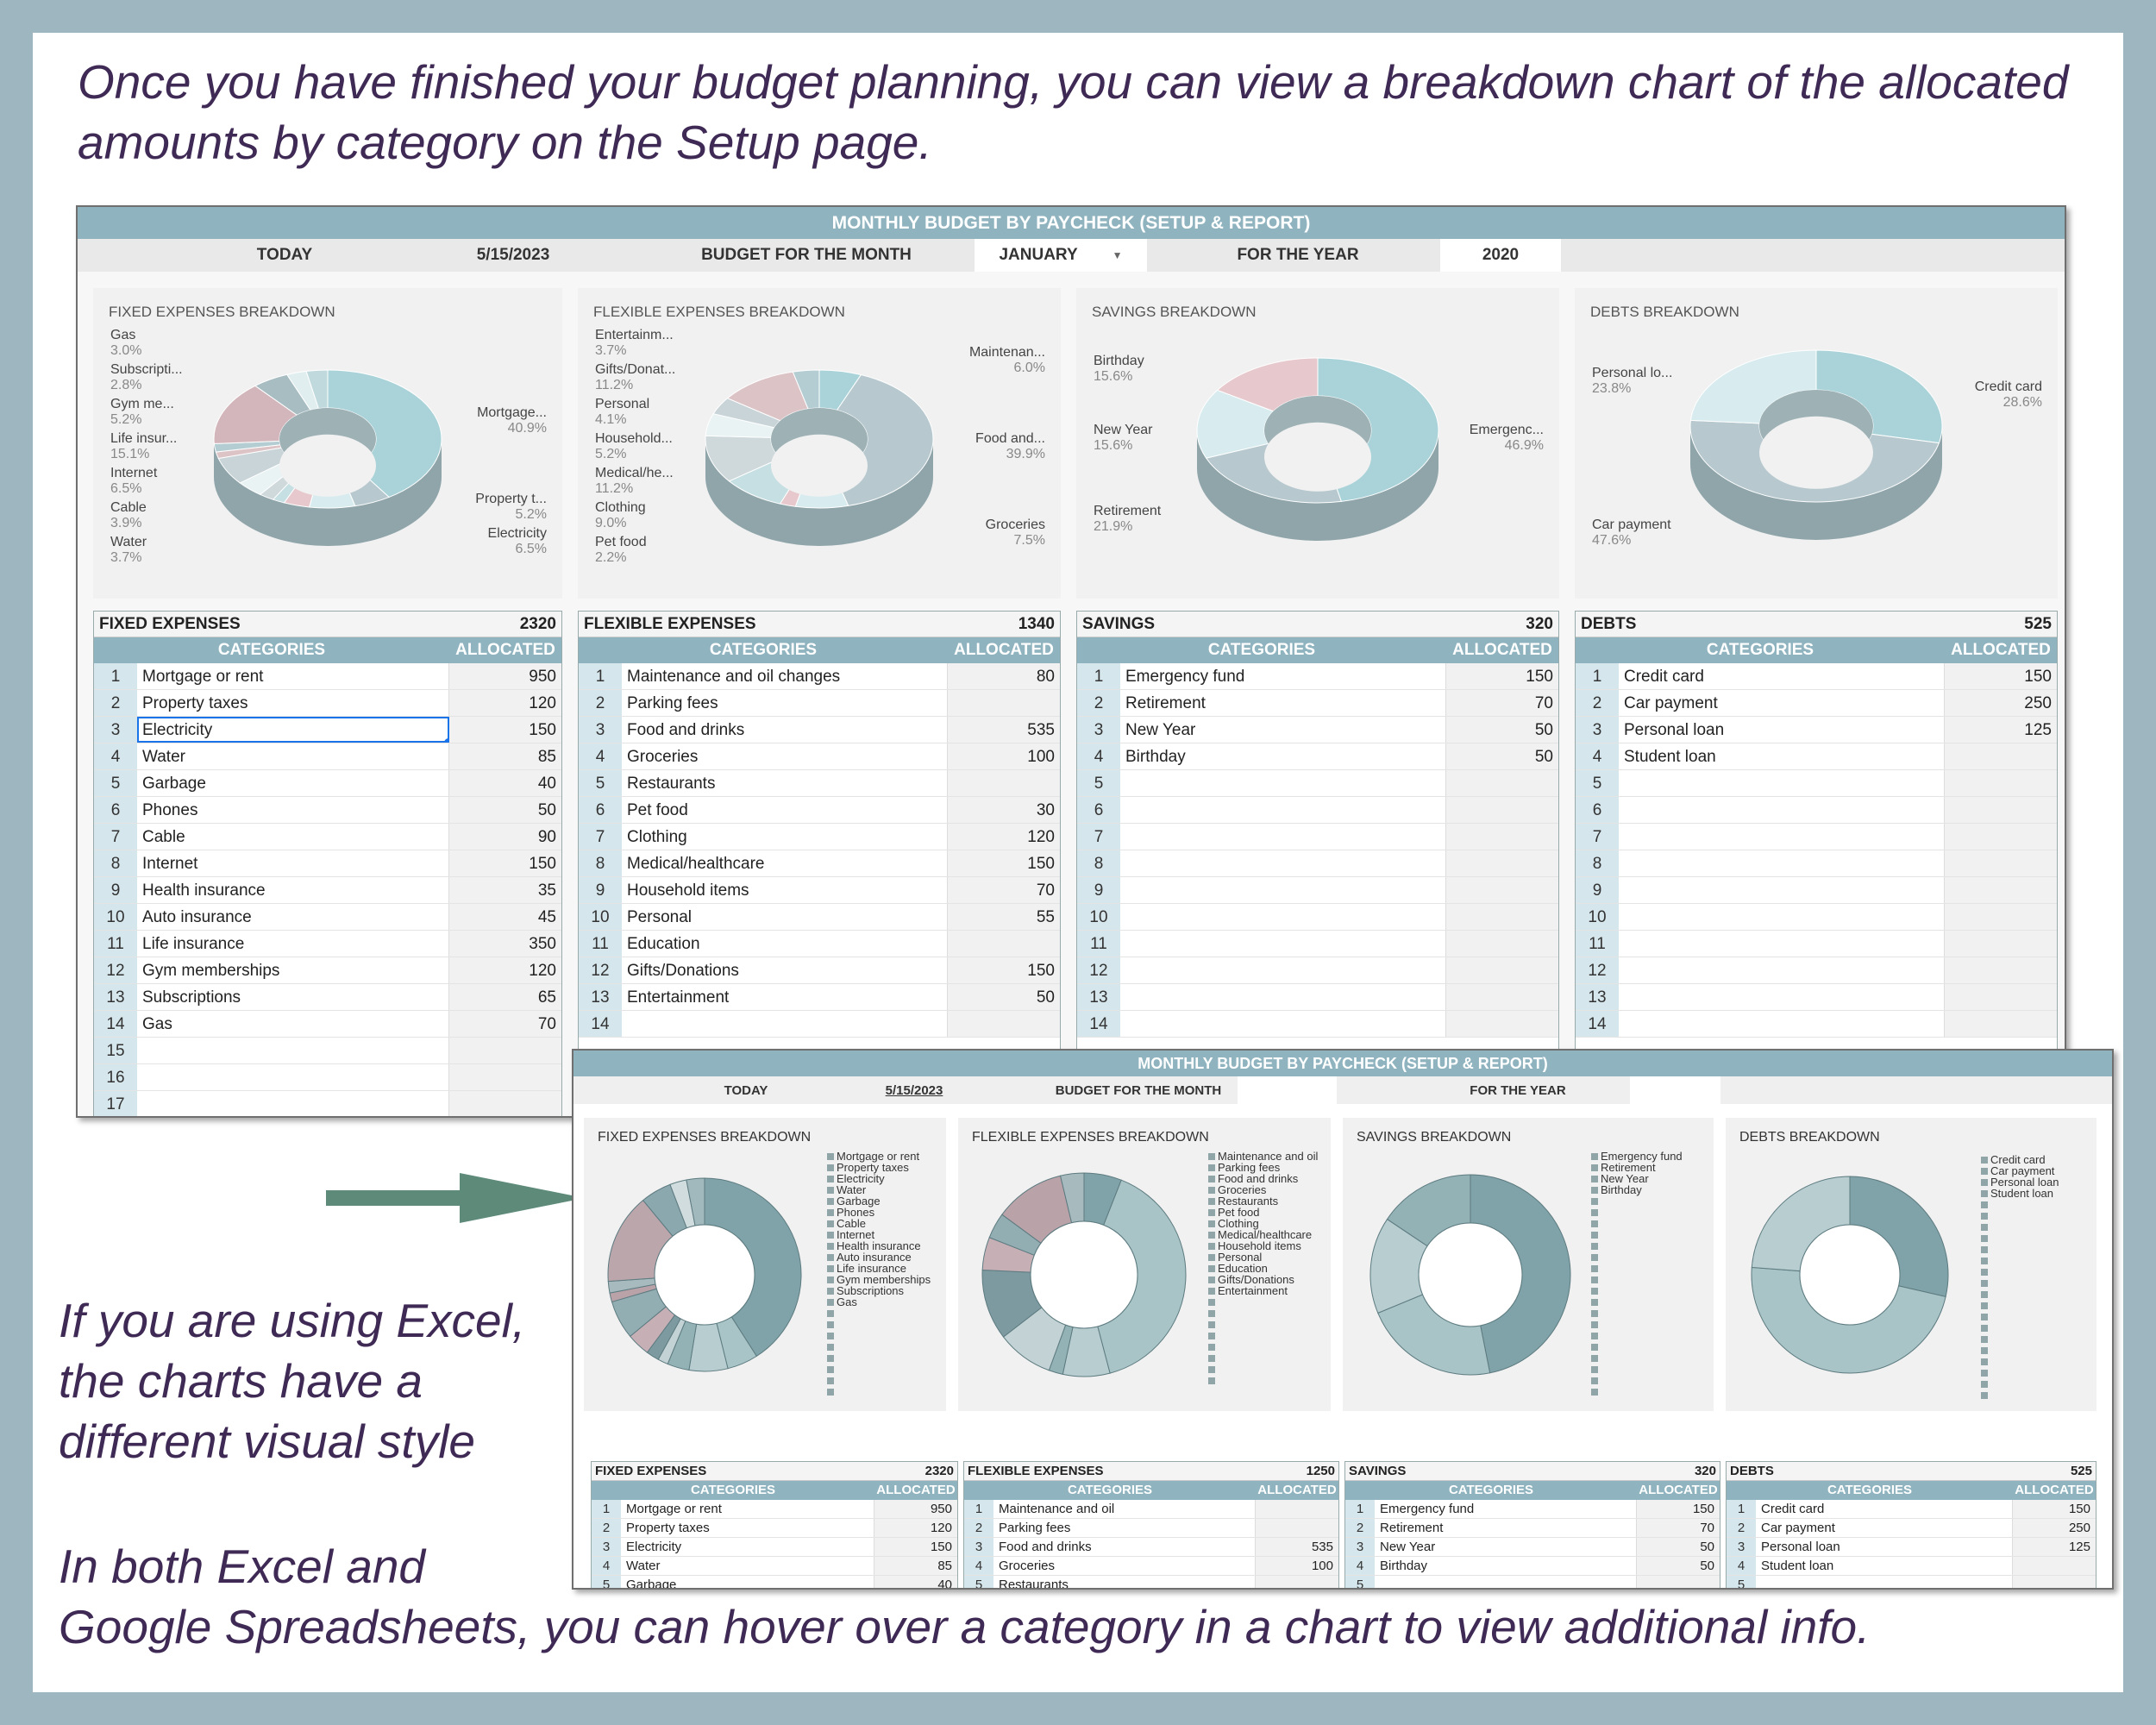 The image size is (2156, 1725). Describe the element at coordinates (915, 1582) in the screenshot. I see `allocated-cell: 40` at that location.